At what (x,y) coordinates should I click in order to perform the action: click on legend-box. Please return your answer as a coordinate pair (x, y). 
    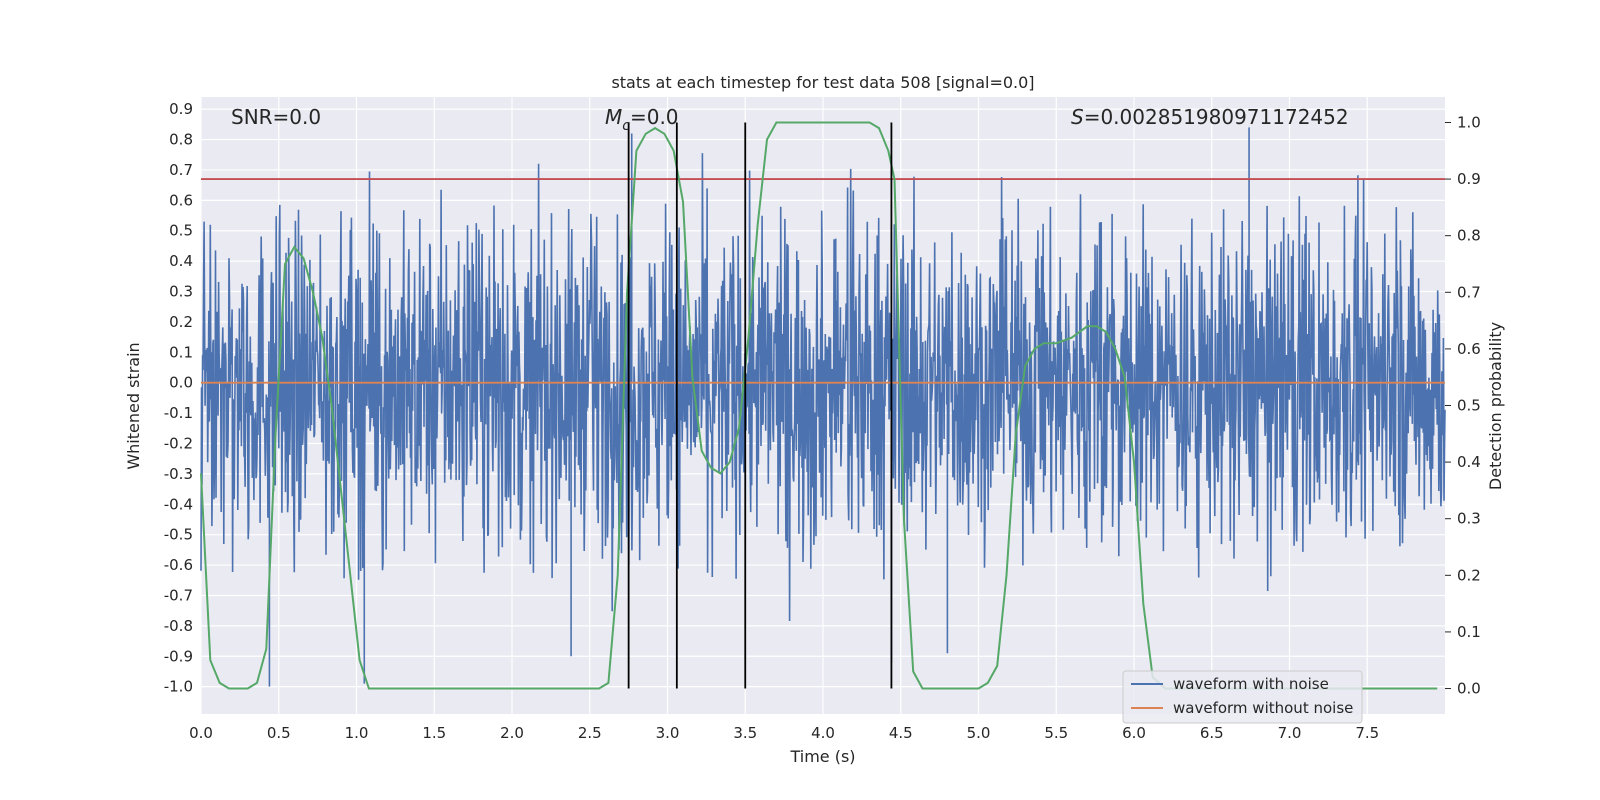
    Looking at the image, I should click on (1242, 697).